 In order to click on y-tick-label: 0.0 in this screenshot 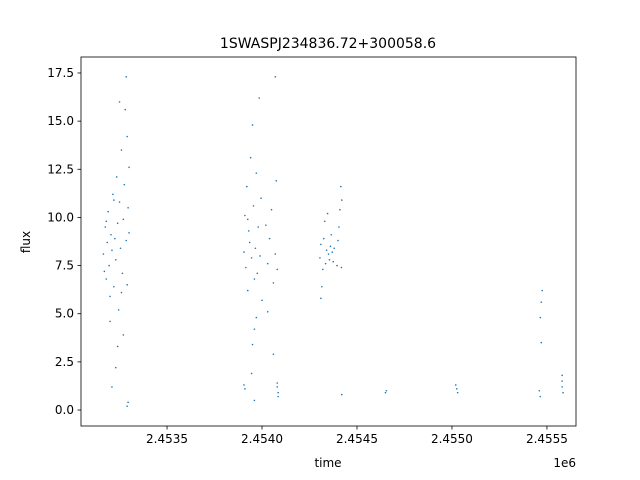, I will do `click(64, 410)`.